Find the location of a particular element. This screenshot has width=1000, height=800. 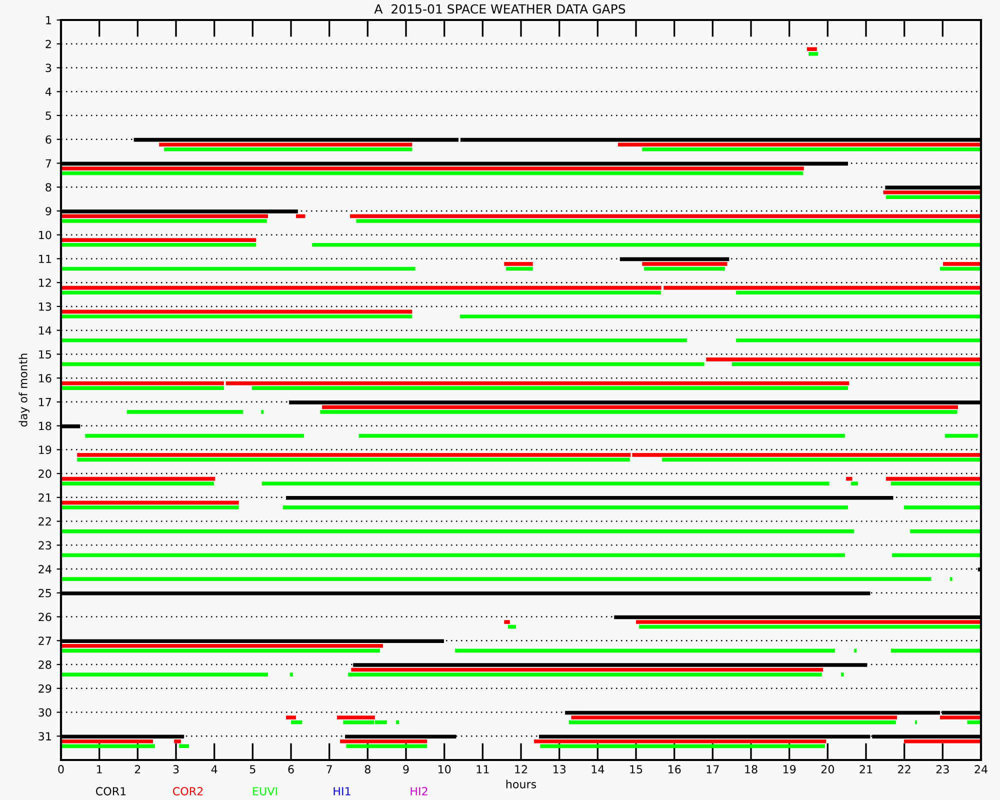

x-tick-label: 13 is located at coordinates (559, 769).